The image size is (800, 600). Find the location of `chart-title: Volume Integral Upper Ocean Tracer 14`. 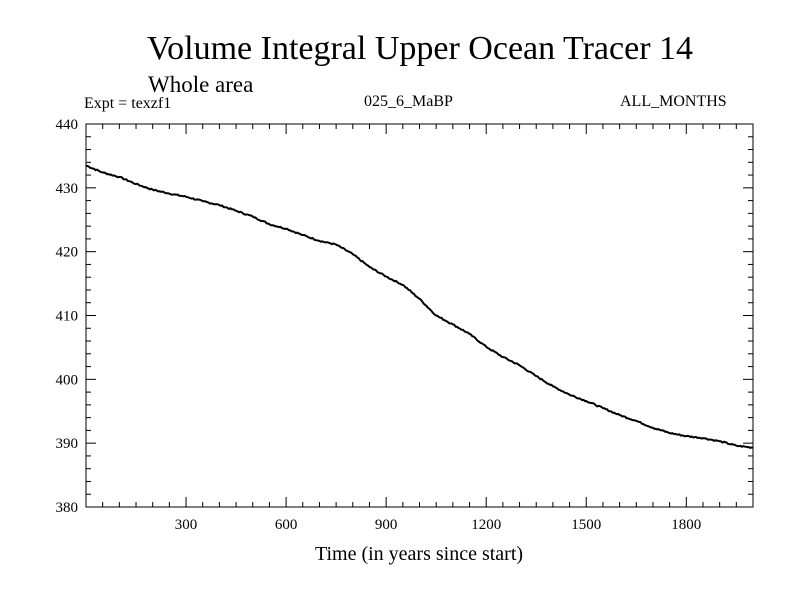

chart-title: Volume Integral Upper Ocean Tracer 14 is located at coordinates (420, 48).